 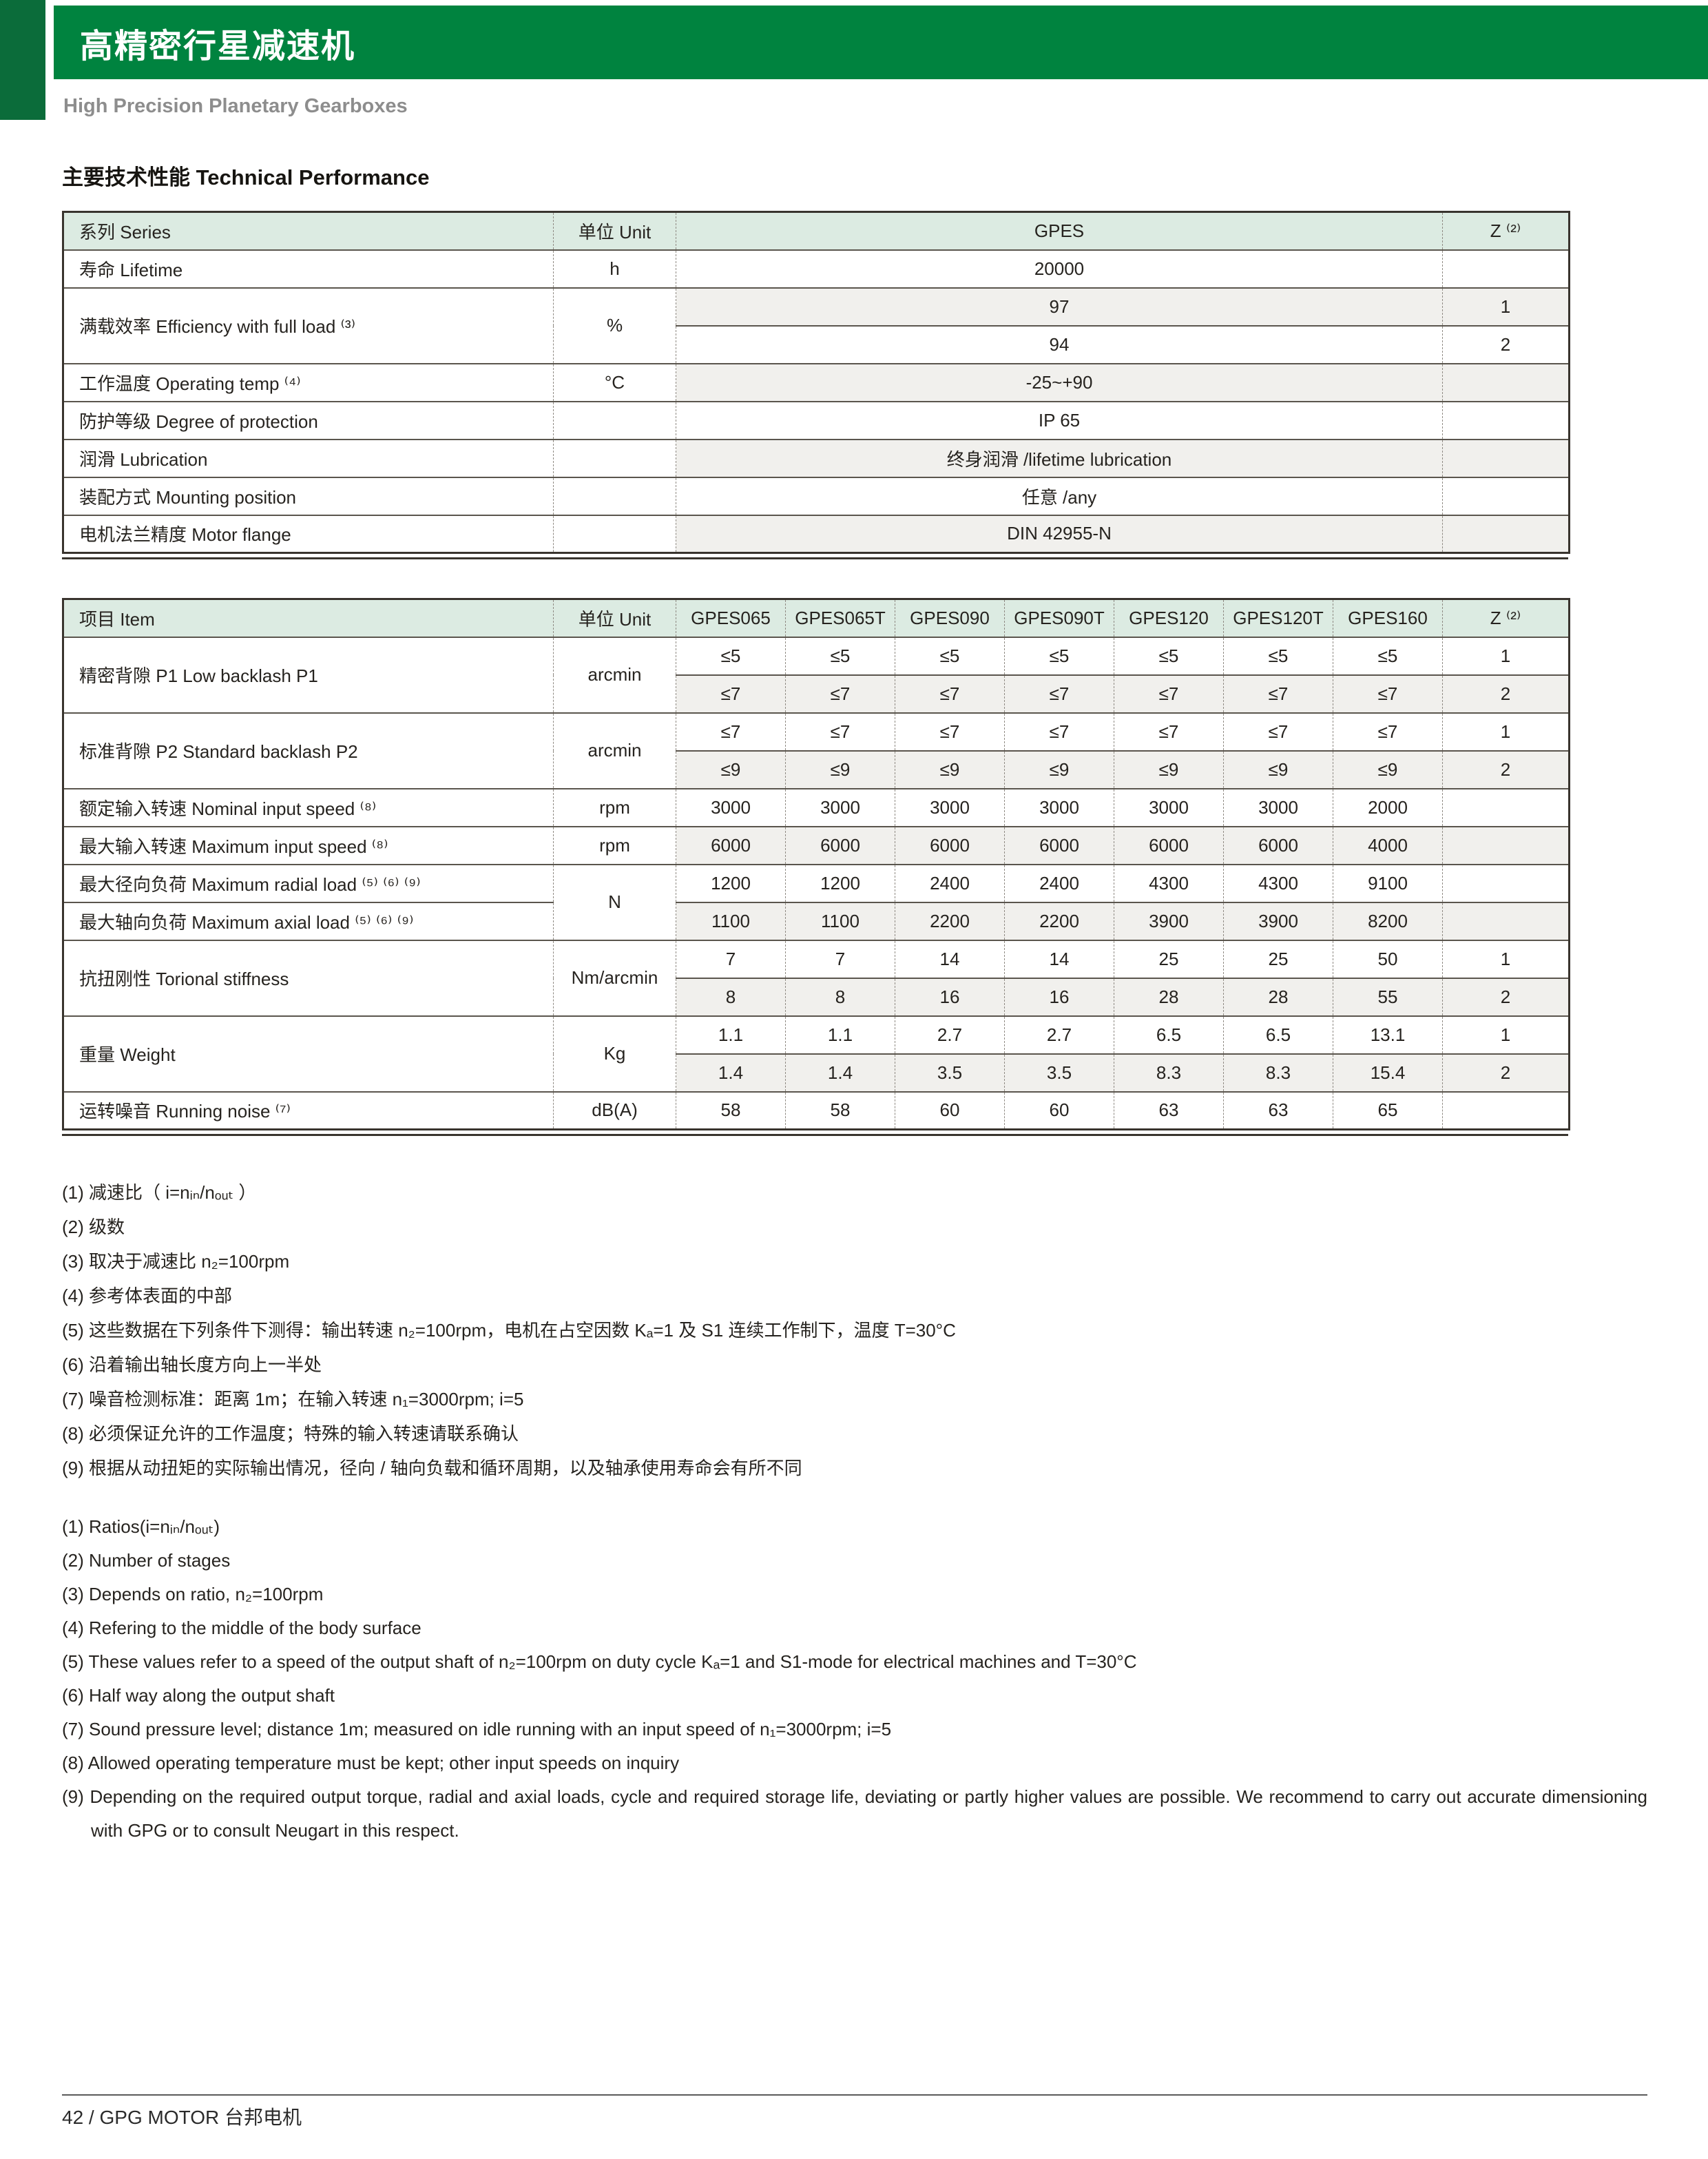 What do you see at coordinates (1059, 495) in the screenshot?
I see `value-cell: 任意 /any` at bounding box center [1059, 495].